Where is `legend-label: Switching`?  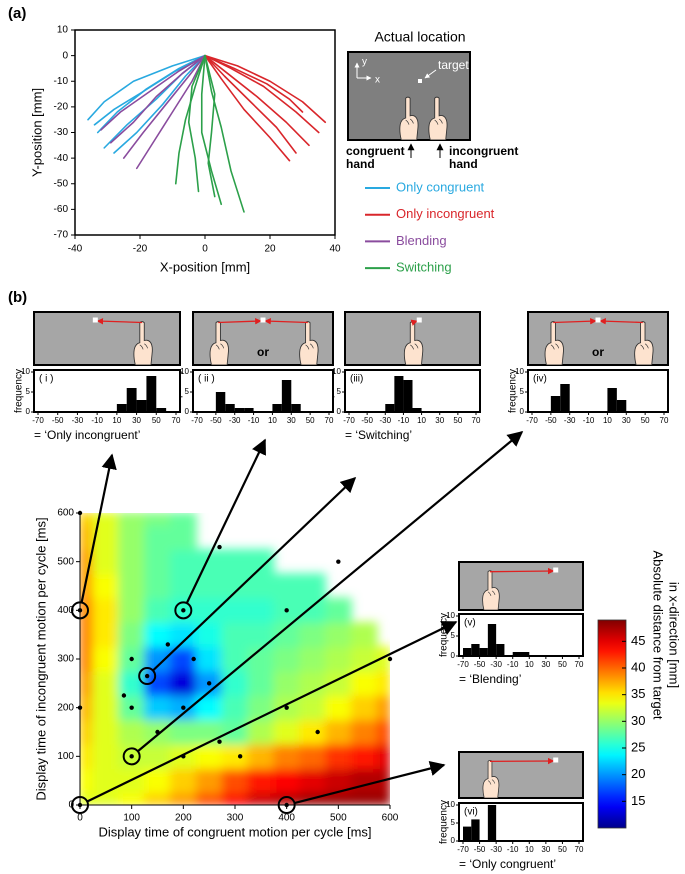 legend-label: Switching is located at coordinates (424, 267).